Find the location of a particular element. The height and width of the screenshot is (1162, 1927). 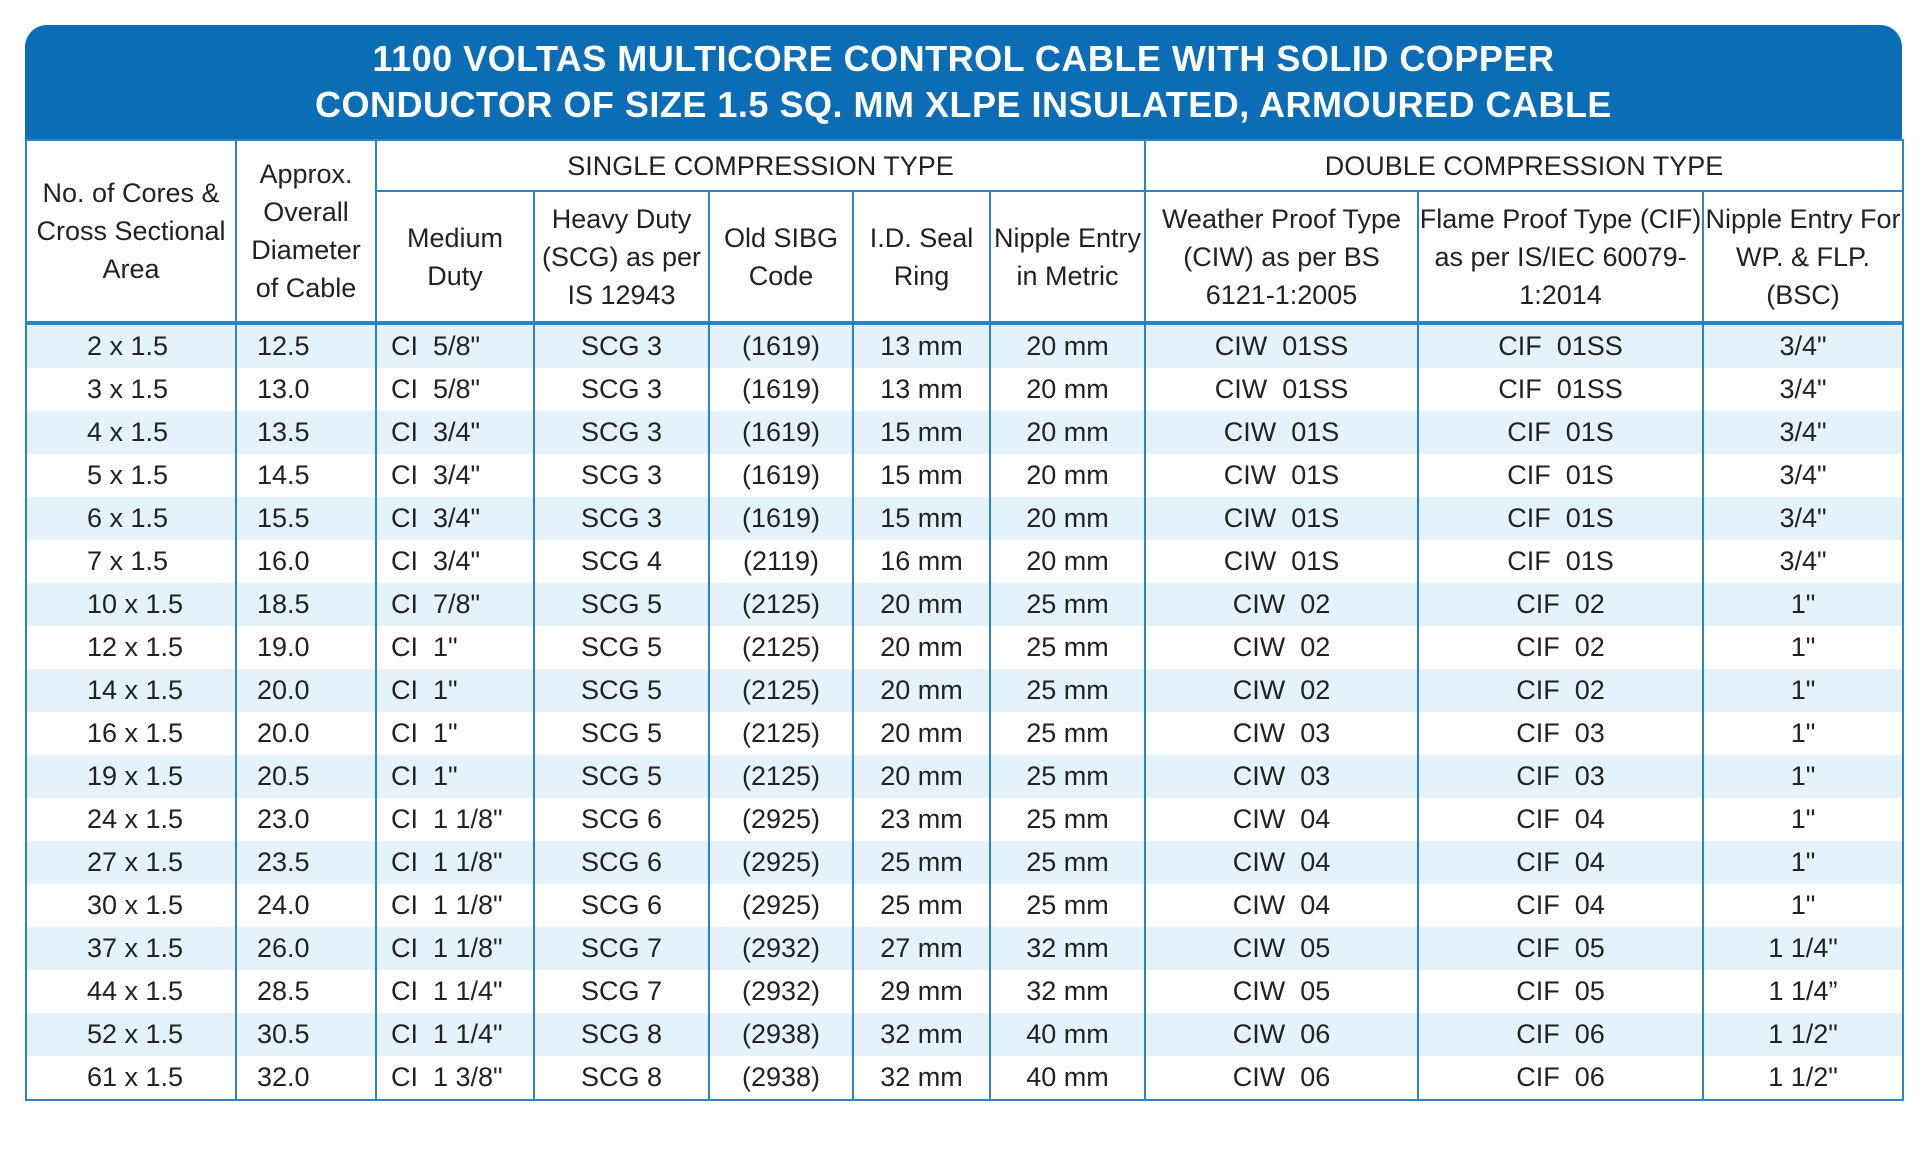

table-cell: CI 1 1/4" is located at coordinates (455, 991).